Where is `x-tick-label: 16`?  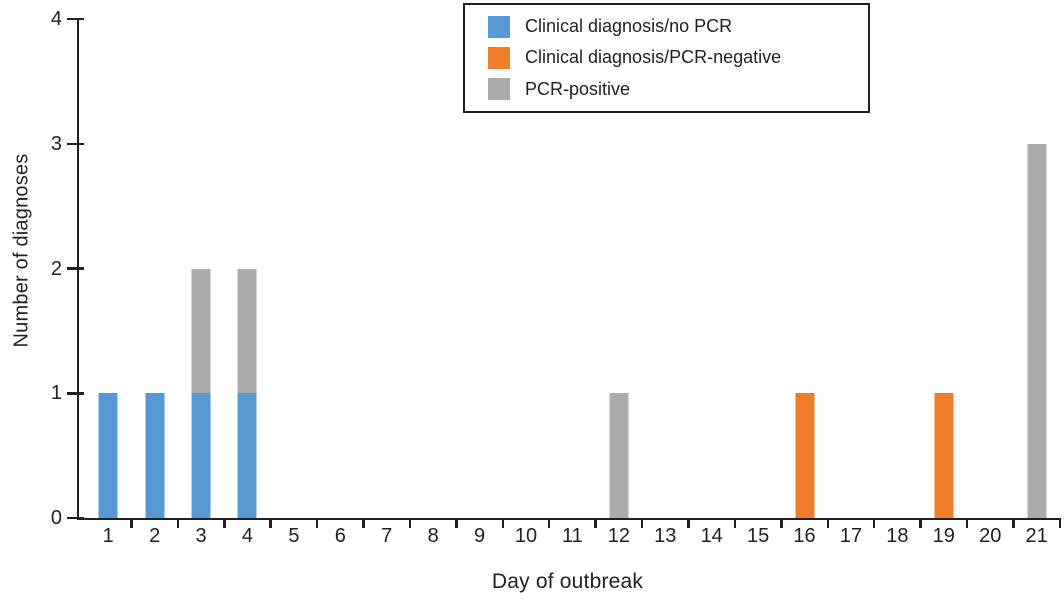
x-tick-label: 16 is located at coordinates (804, 536).